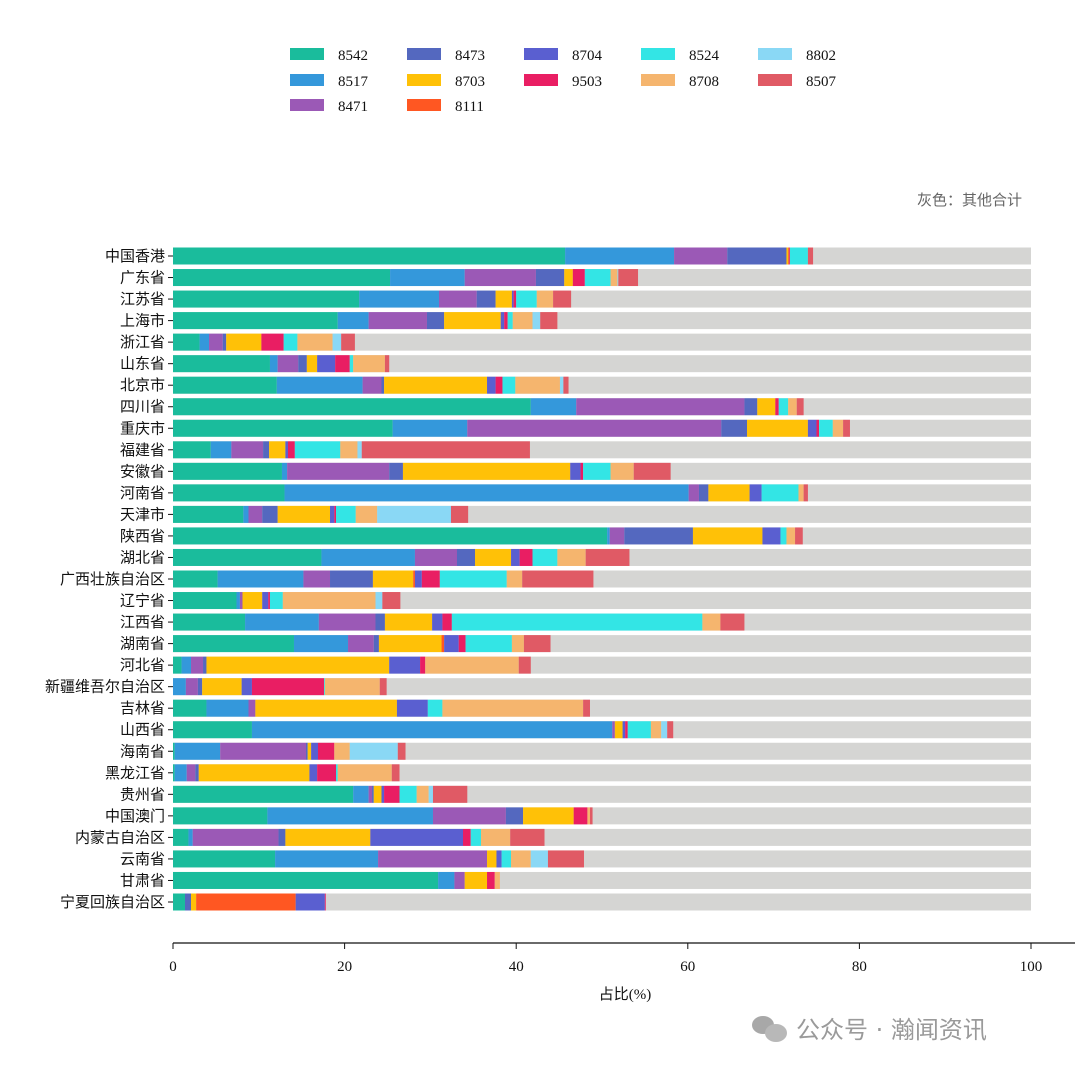  What do you see at coordinates (329, 82) in the screenshot?
I see `legend-item-8517: 8517` at bounding box center [329, 82].